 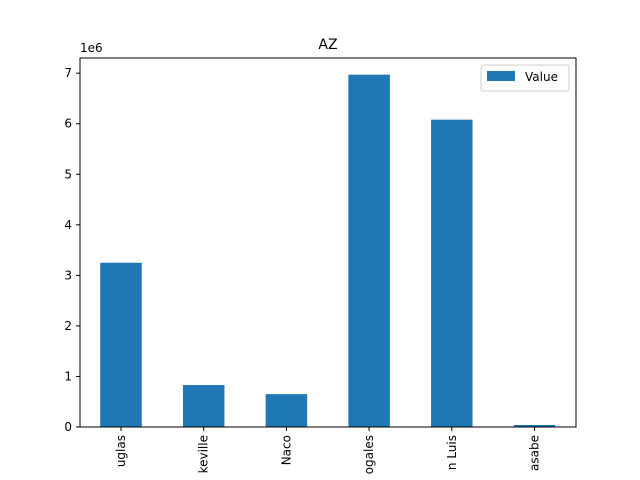 What do you see at coordinates (452, 452) in the screenshot?
I see `x-tick-label: n Luis` at bounding box center [452, 452].